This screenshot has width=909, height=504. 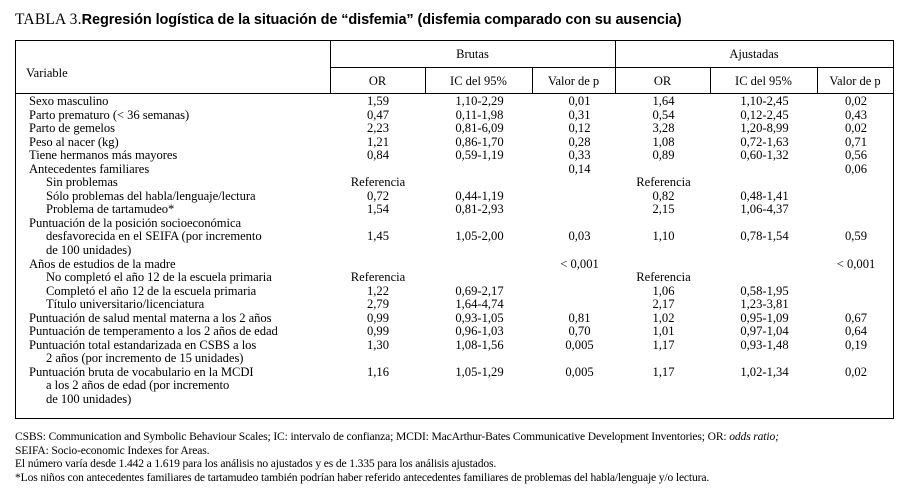 I want to click on cell-or-ajustadas: 2,15, so click(x=663, y=209).